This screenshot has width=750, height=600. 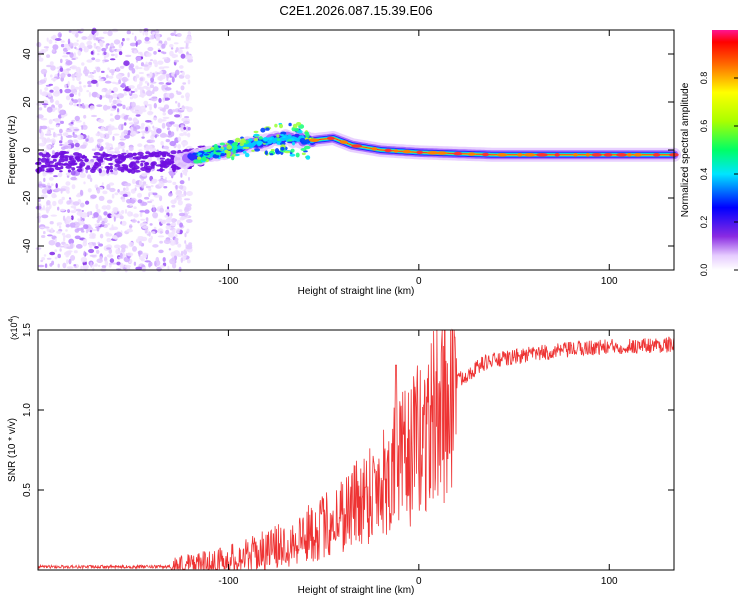 What do you see at coordinates (228, 281) in the screenshot?
I see `spectrogram-x-tick-label: -100` at bounding box center [228, 281].